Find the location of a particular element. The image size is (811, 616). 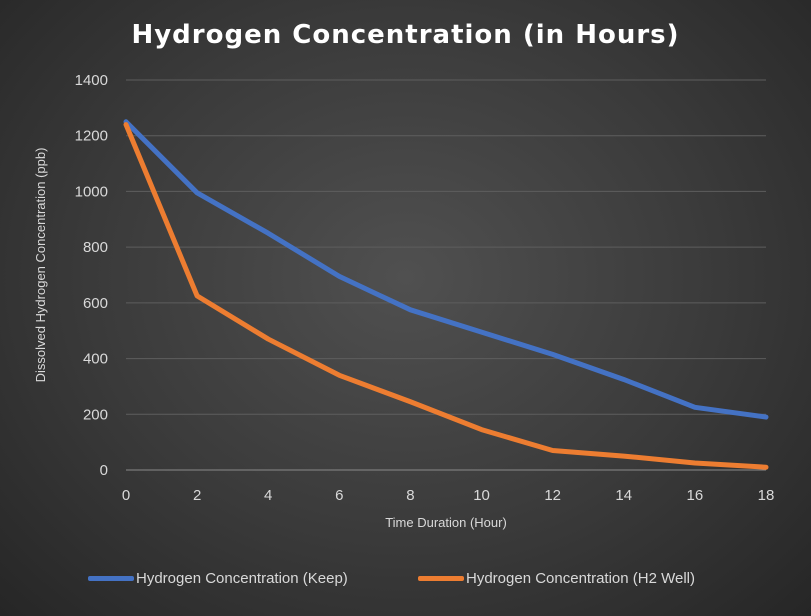

x-tick-label: 14 is located at coordinates (623, 495).